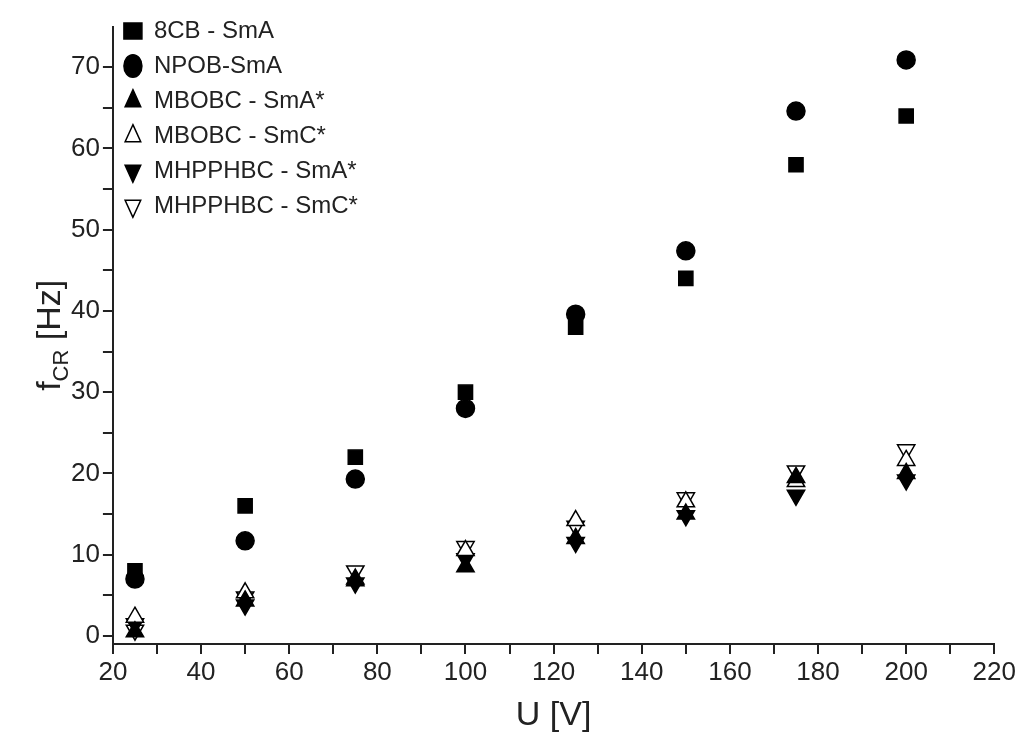  I want to click on x-tick-label: 40, so click(201, 670).